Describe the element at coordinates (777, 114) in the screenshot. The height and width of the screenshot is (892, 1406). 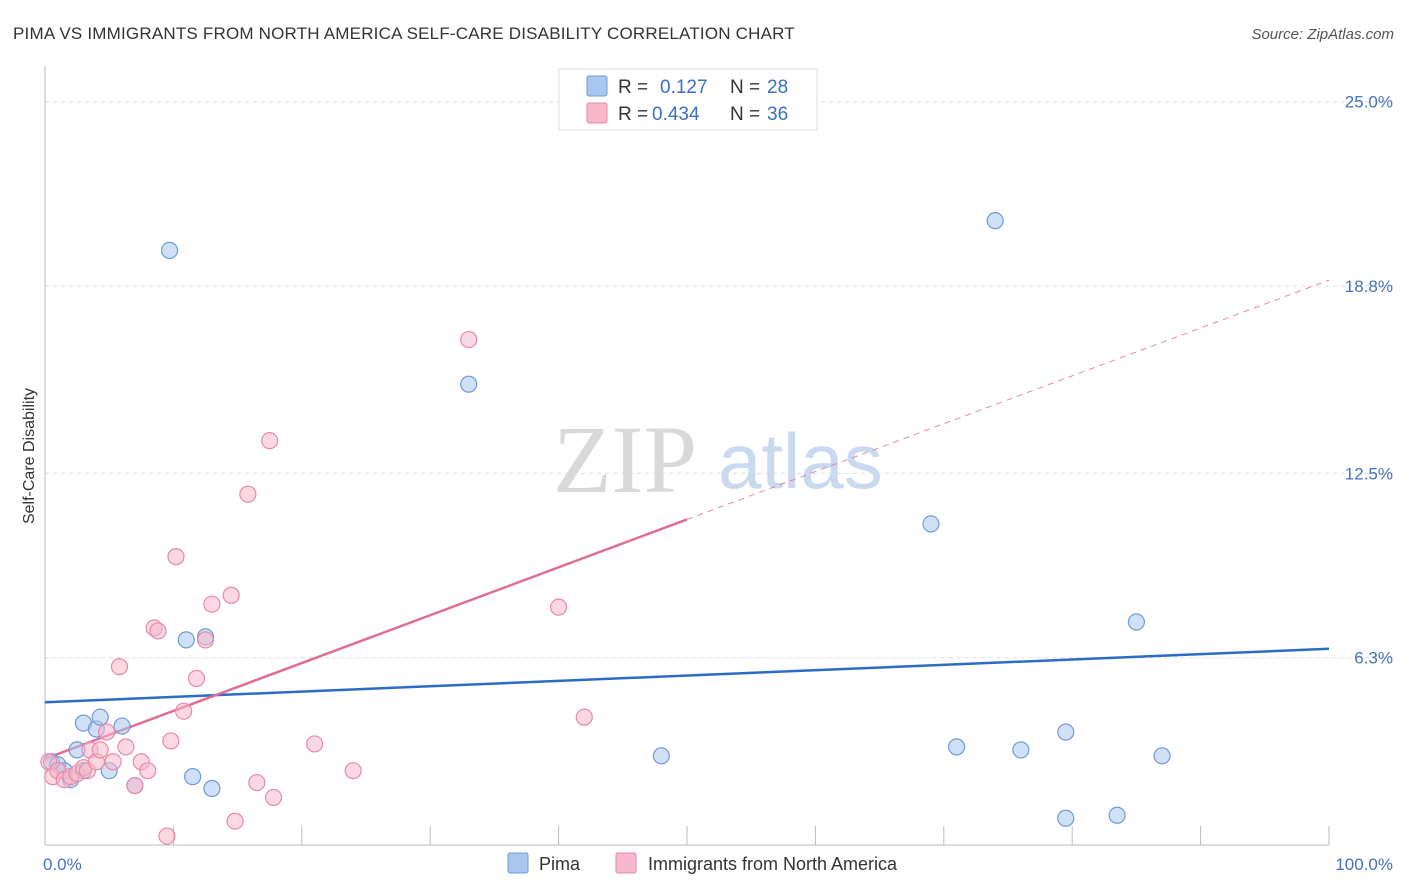
I see `legend-n-value-immigrants: 36` at that location.